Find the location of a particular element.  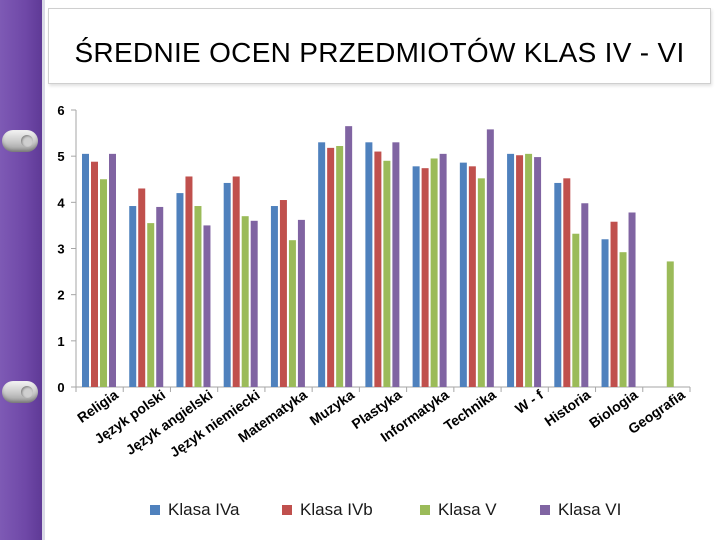

bar-w-f-klasa-iva is located at coordinates (511, 270).